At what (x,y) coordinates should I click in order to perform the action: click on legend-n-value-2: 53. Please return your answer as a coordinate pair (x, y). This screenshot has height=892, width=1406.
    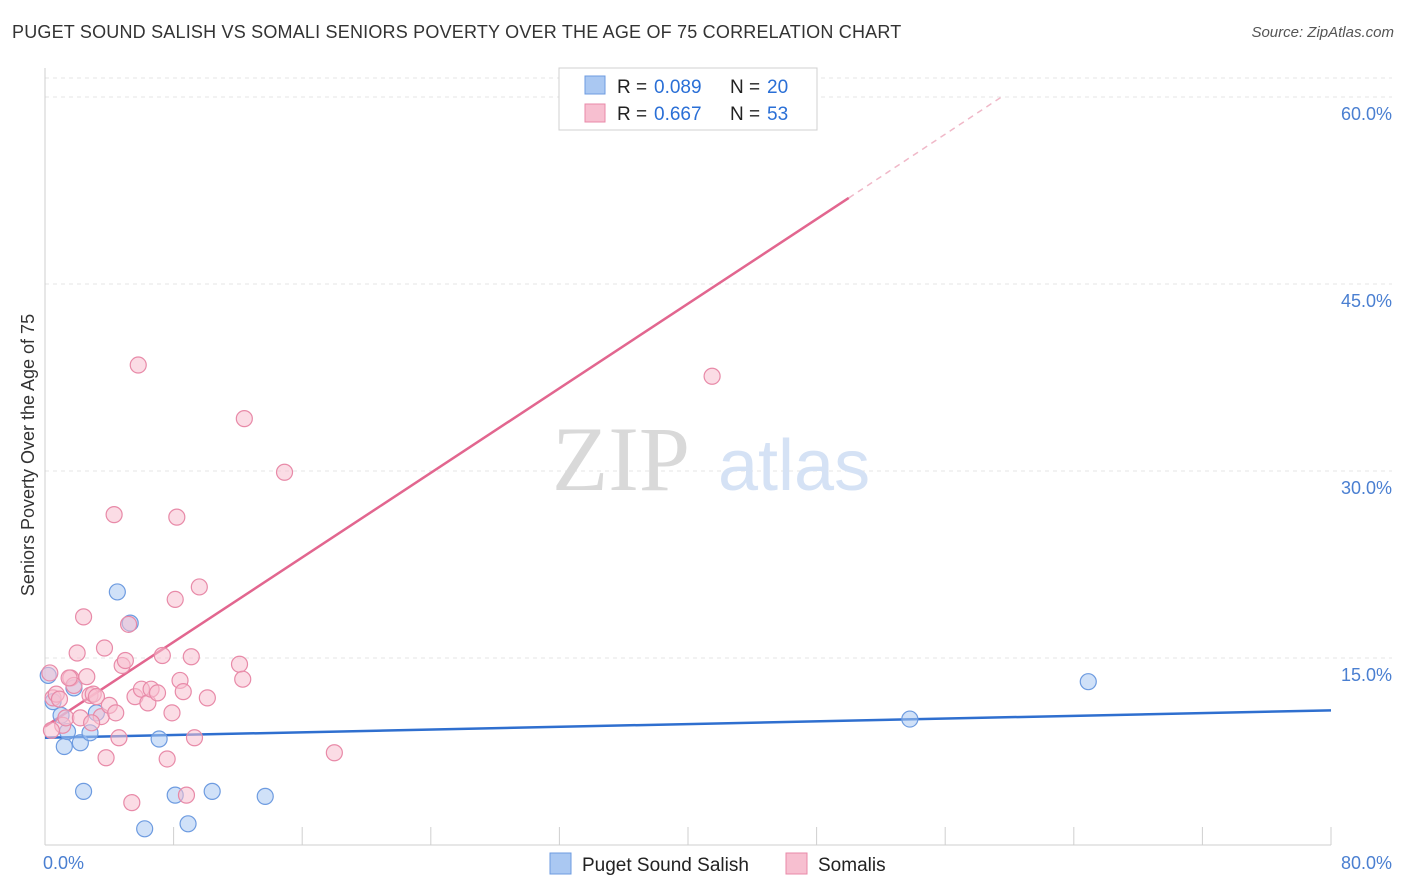
    Looking at the image, I should click on (777, 114).